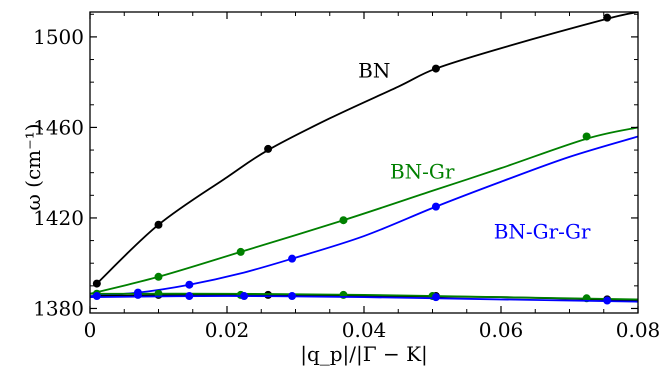 The height and width of the screenshot is (369, 662). Describe the element at coordinates (638, 330) in the screenshot. I see `x-tick-label: 0.08` at that location.